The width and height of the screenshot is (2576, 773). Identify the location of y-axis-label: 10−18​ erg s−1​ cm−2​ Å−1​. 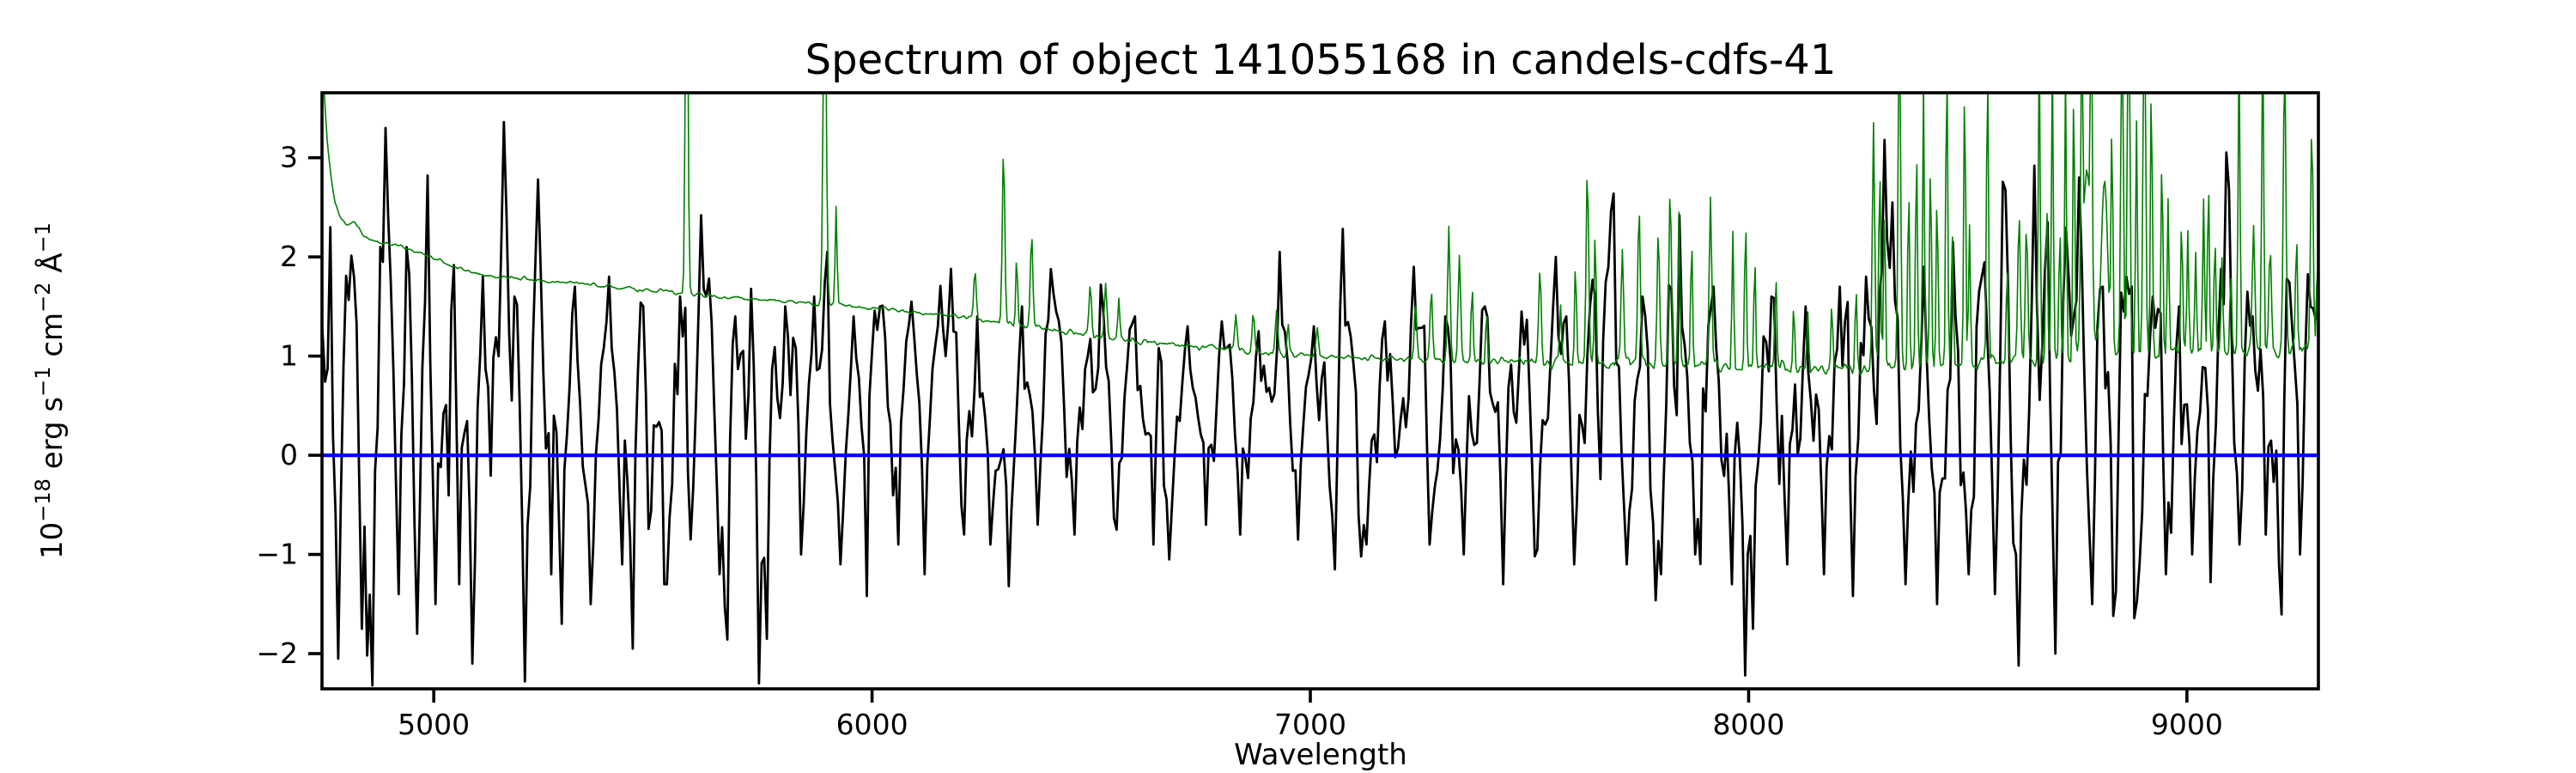
(50, 390).